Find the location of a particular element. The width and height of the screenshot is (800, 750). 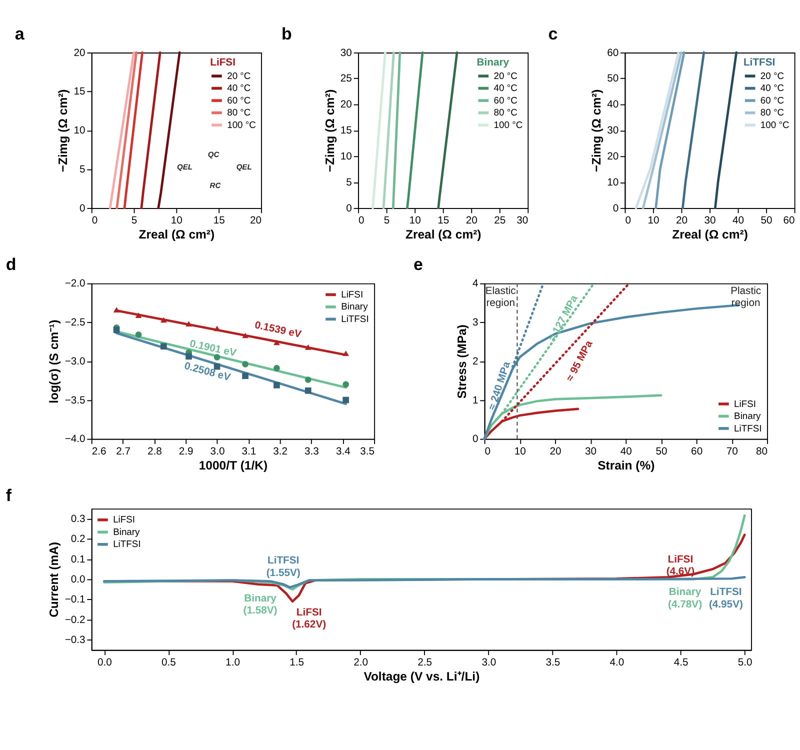

x-tick-label: 0.0 is located at coordinates (104, 662).